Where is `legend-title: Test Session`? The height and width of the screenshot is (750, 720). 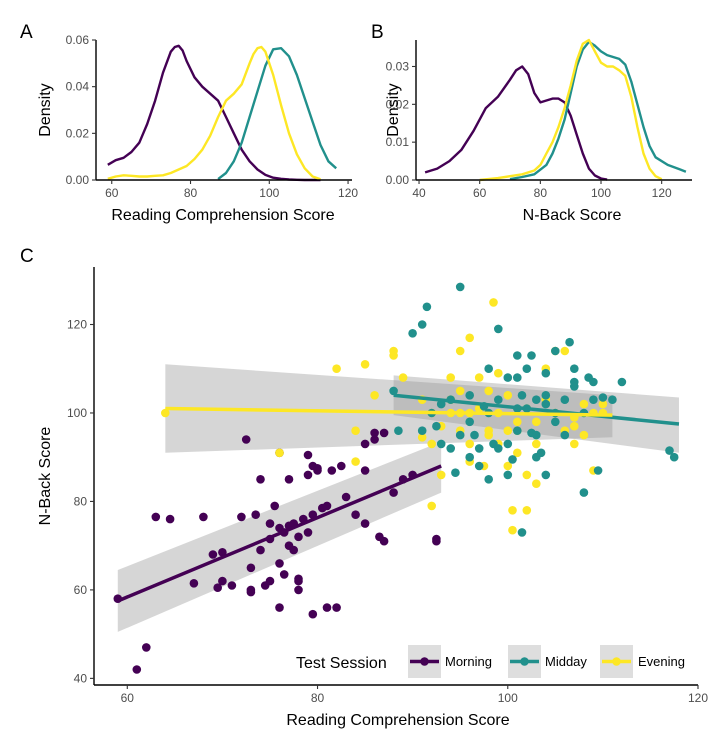 legend-title: Test Session is located at coordinates (341, 663).